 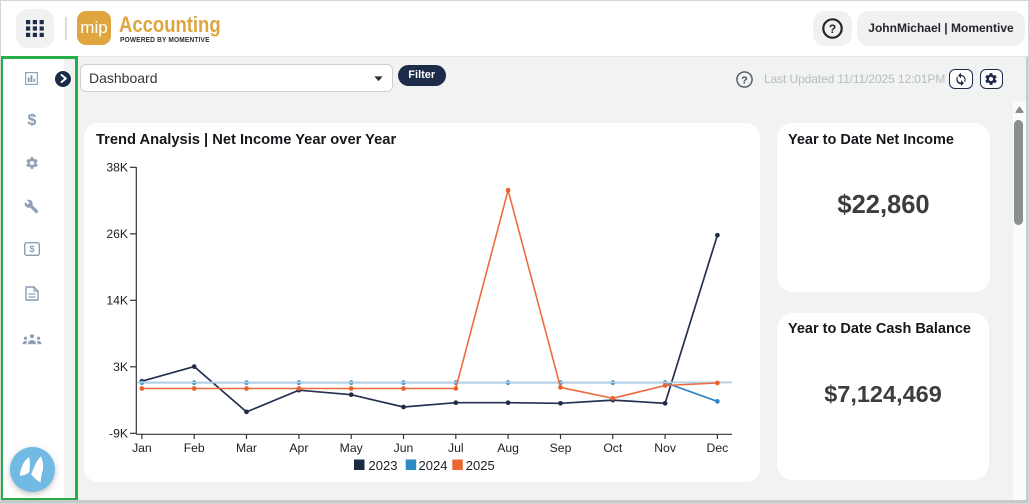 What do you see at coordinates (561, 448) in the screenshot?
I see `svg-text: Sep` at bounding box center [561, 448].